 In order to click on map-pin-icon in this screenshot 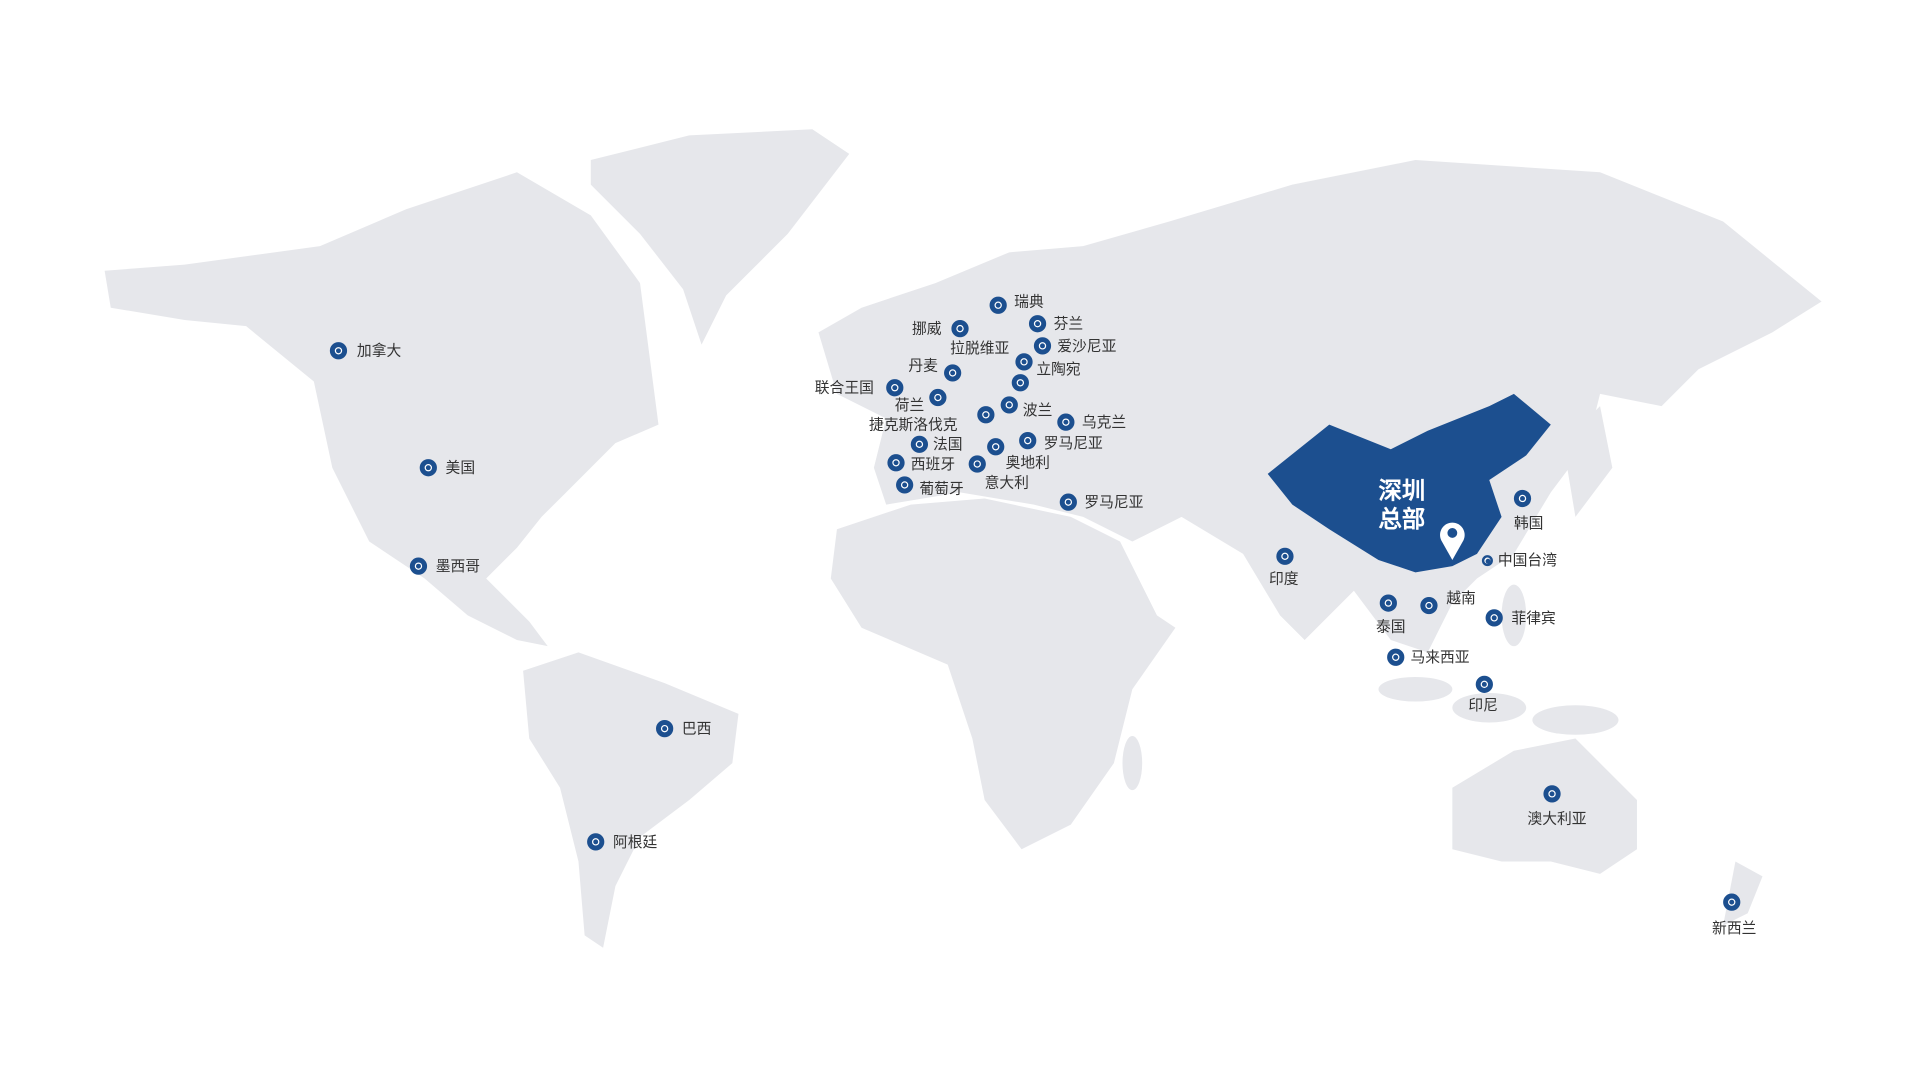, I will do `click(1452, 541)`.